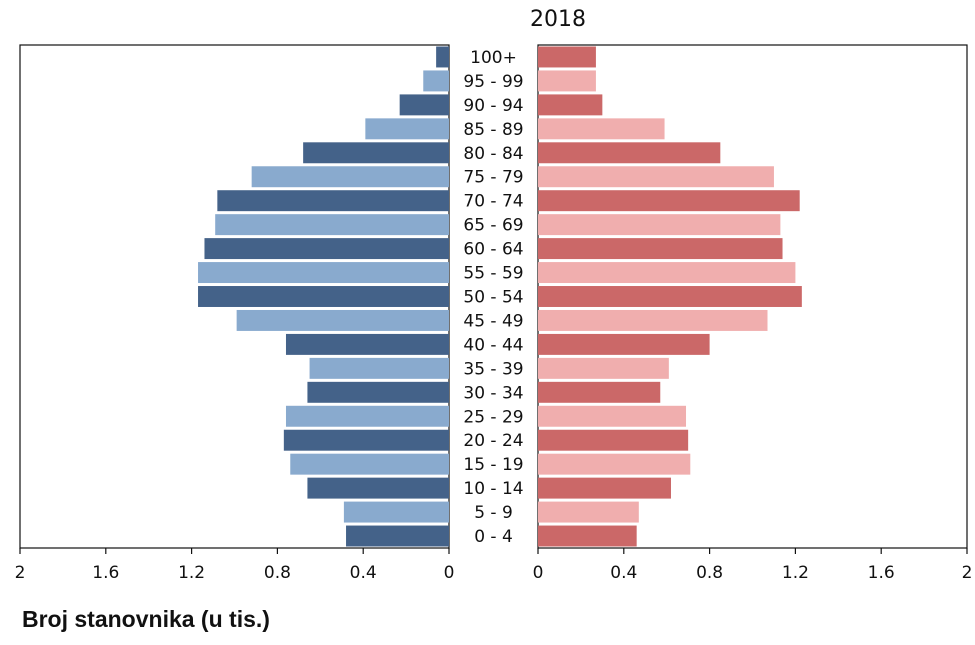 This screenshot has width=975, height=645. What do you see at coordinates (881, 573) in the screenshot?
I see `right-tick-label: 1.6` at bounding box center [881, 573].